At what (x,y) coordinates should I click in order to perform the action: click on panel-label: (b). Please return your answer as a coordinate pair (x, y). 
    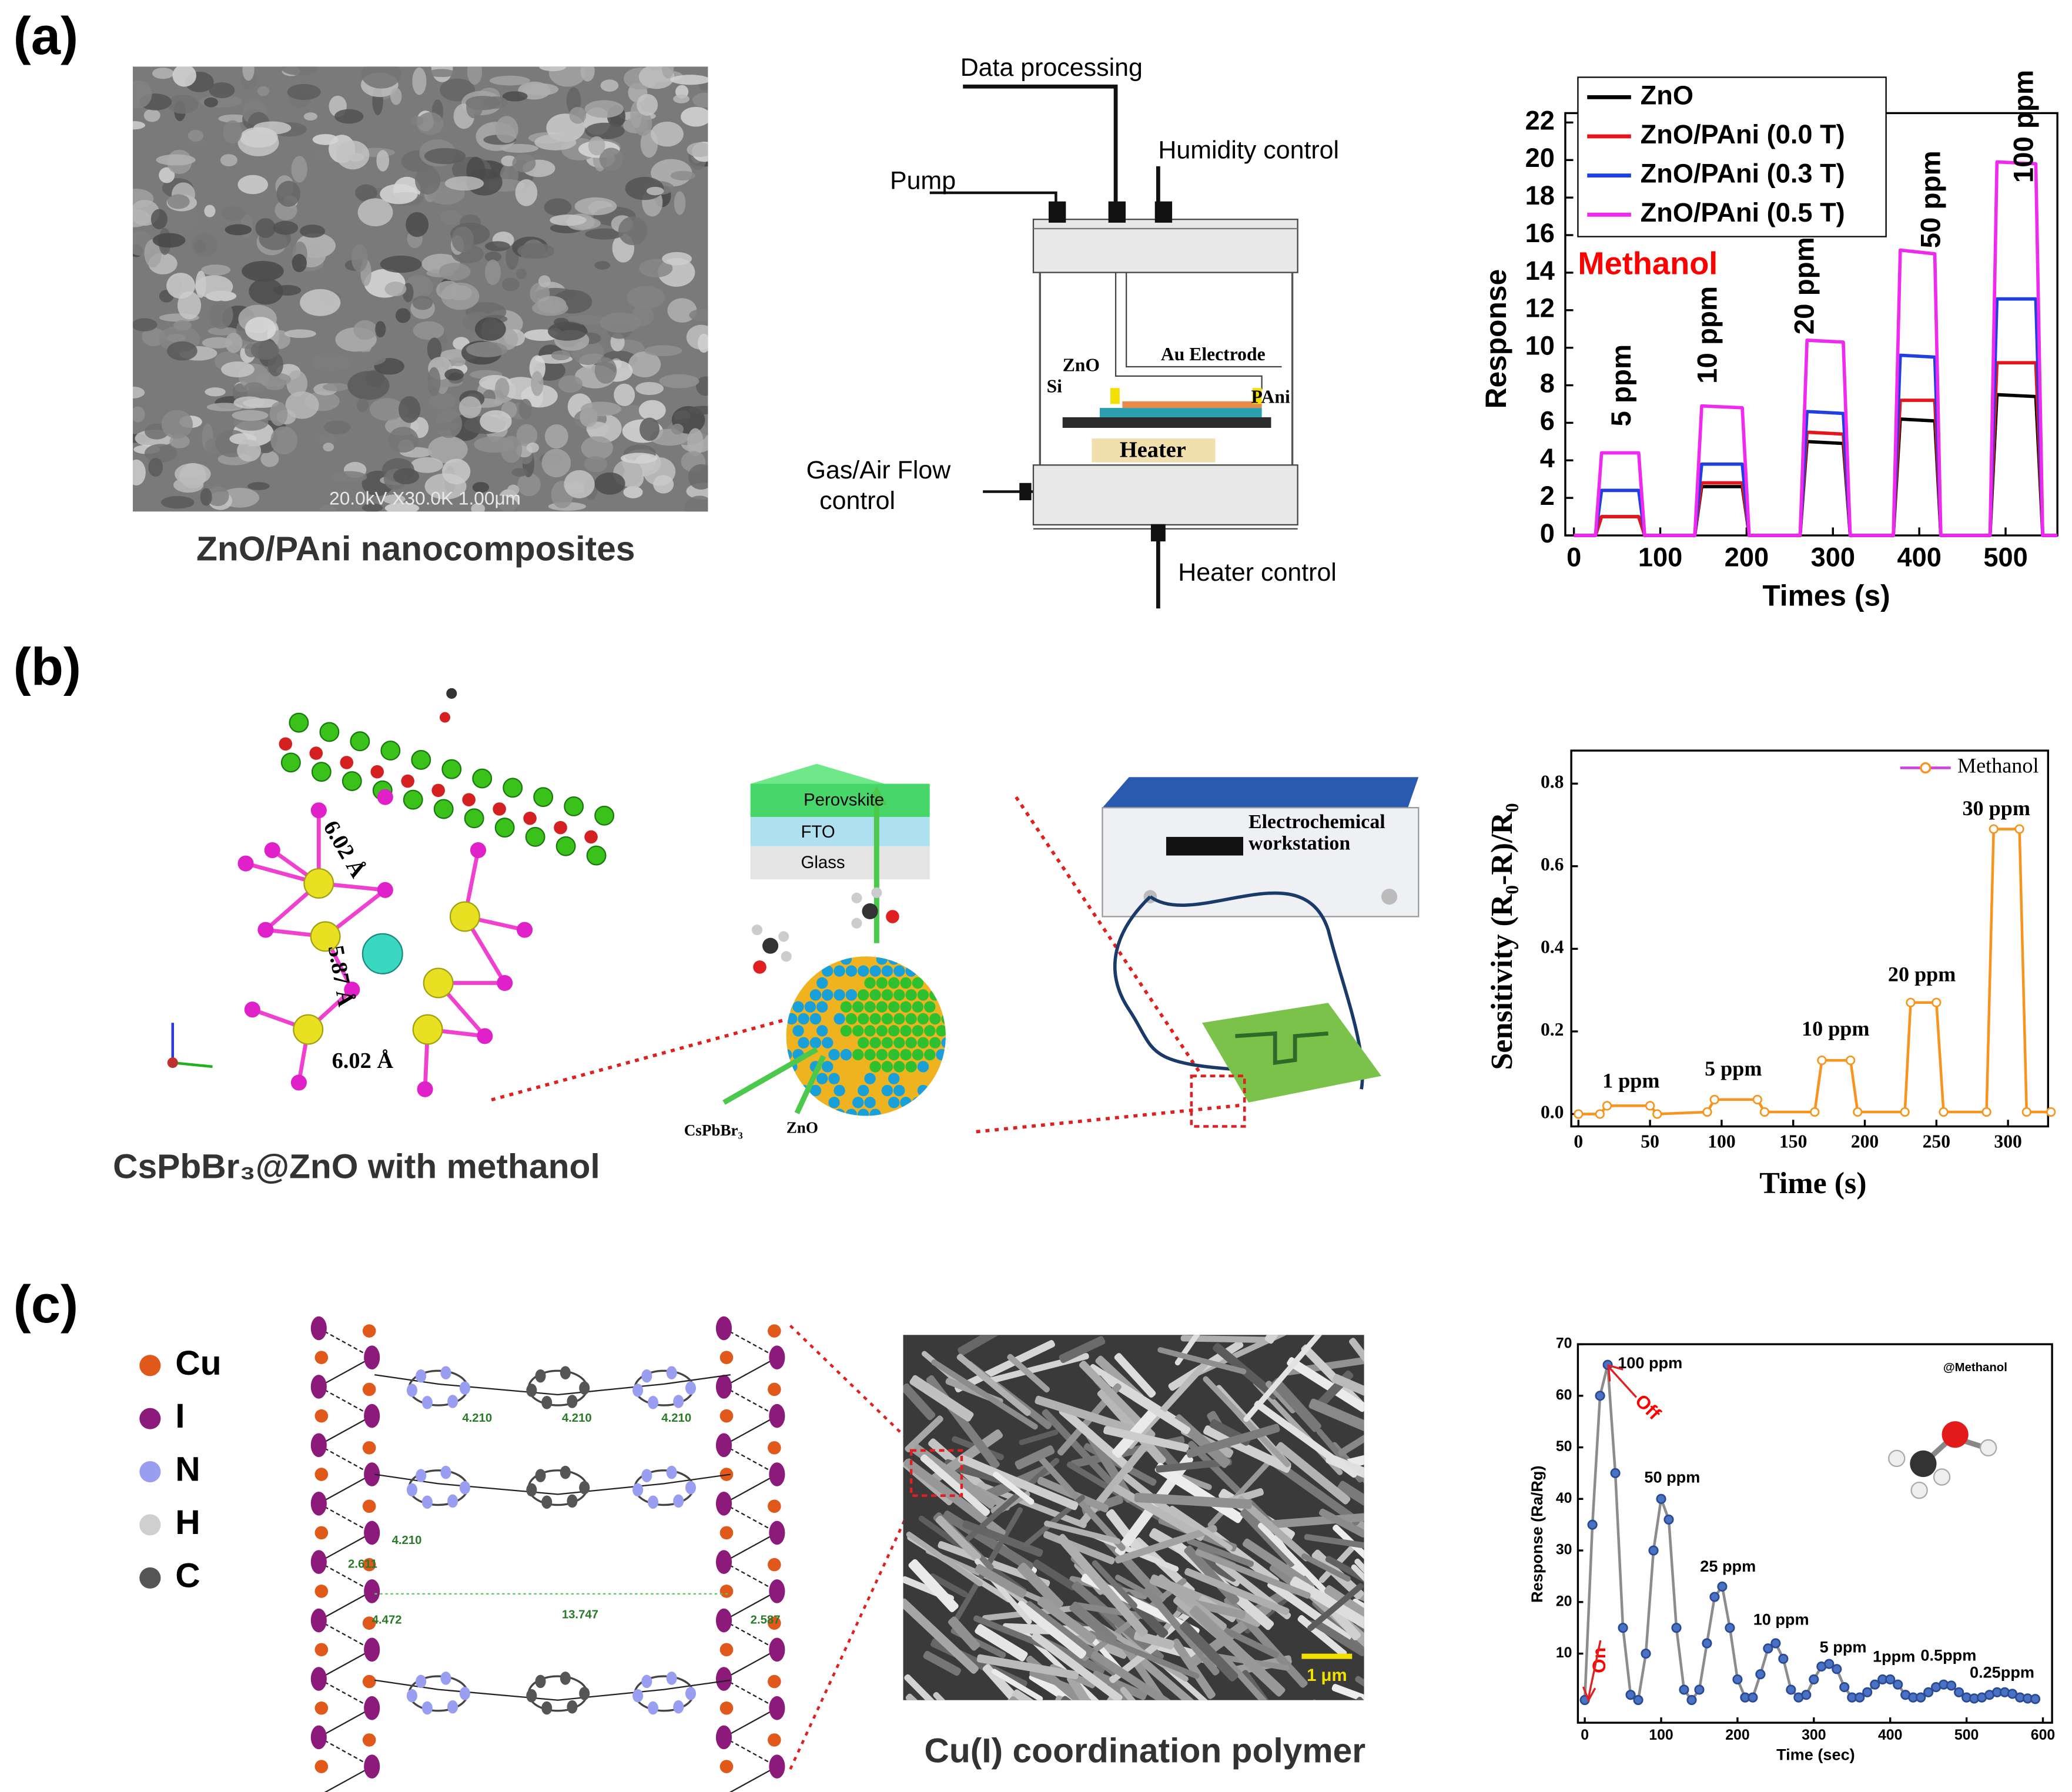
    Looking at the image, I should click on (47, 667).